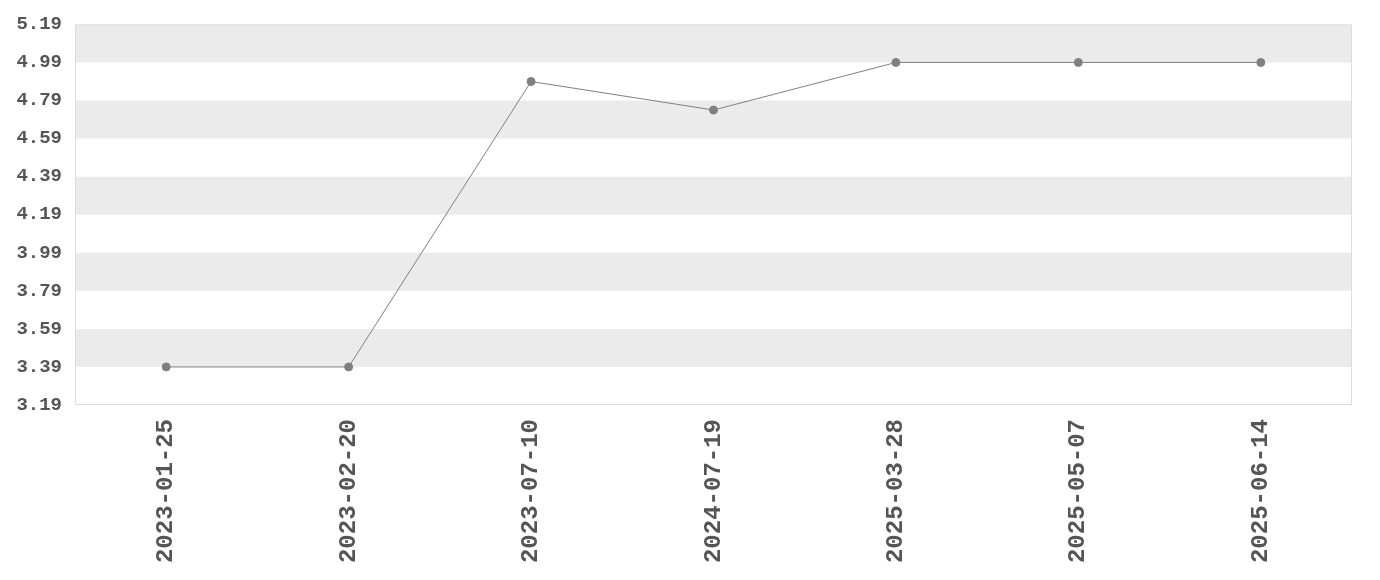 The height and width of the screenshot is (580, 1380). Describe the element at coordinates (348, 491) in the screenshot. I see `x-tick-label: 2023-02-20` at that location.